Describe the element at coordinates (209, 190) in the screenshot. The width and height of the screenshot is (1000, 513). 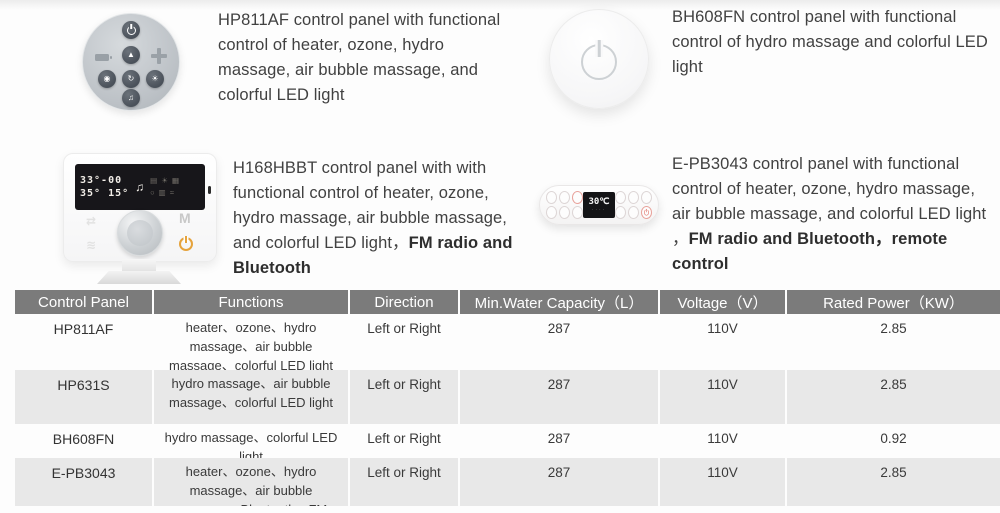
I see `side-notch` at that location.